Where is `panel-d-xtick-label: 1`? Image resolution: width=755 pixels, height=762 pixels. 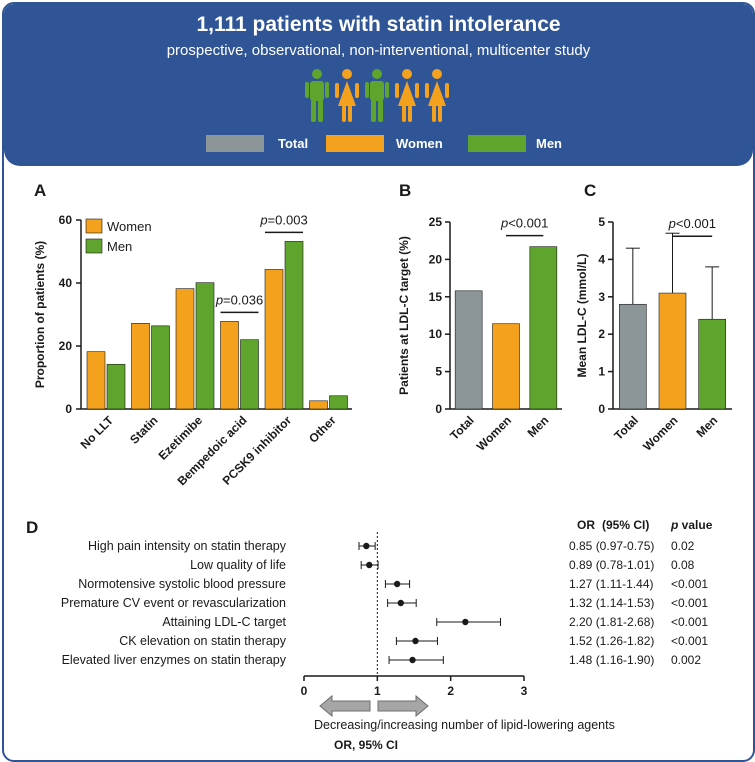
panel-d-xtick-label: 1 is located at coordinates (377, 691).